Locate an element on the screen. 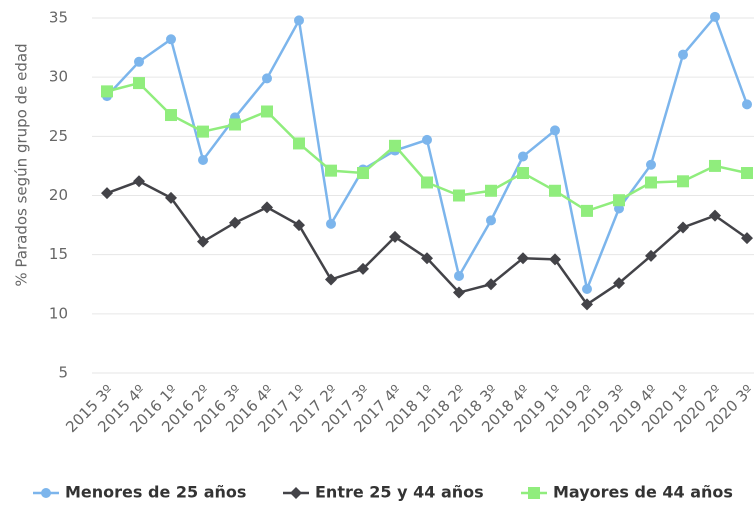 The height and width of the screenshot is (505, 754). y-tick-label: 25 is located at coordinates (58, 136).